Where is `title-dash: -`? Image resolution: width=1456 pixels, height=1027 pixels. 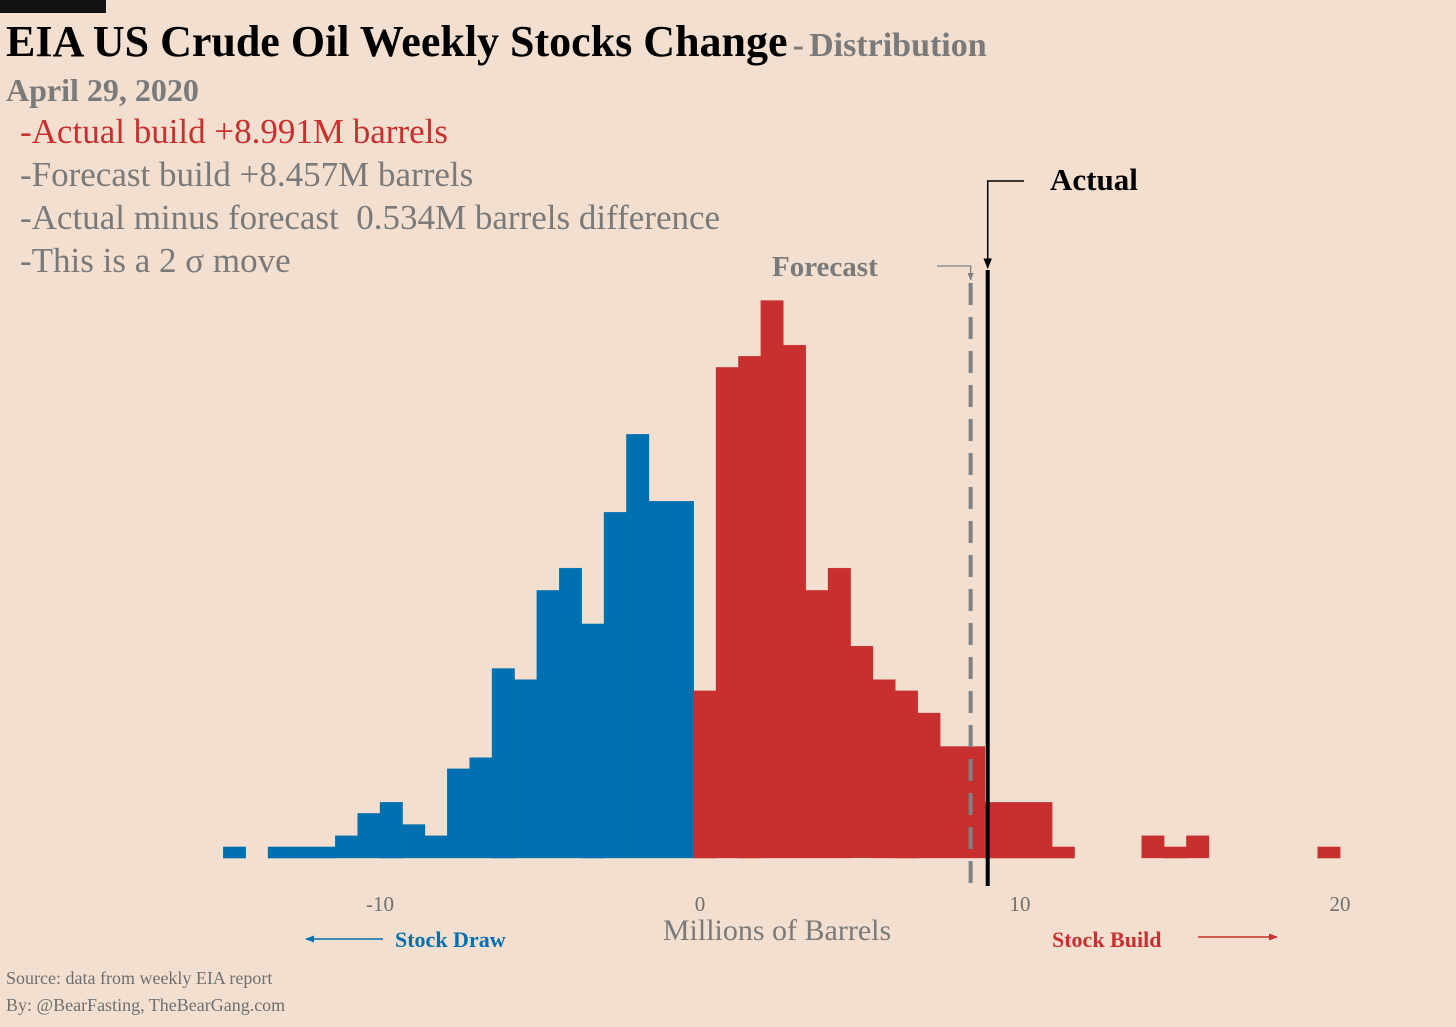 title-dash: - is located at coordinates (798, 45).